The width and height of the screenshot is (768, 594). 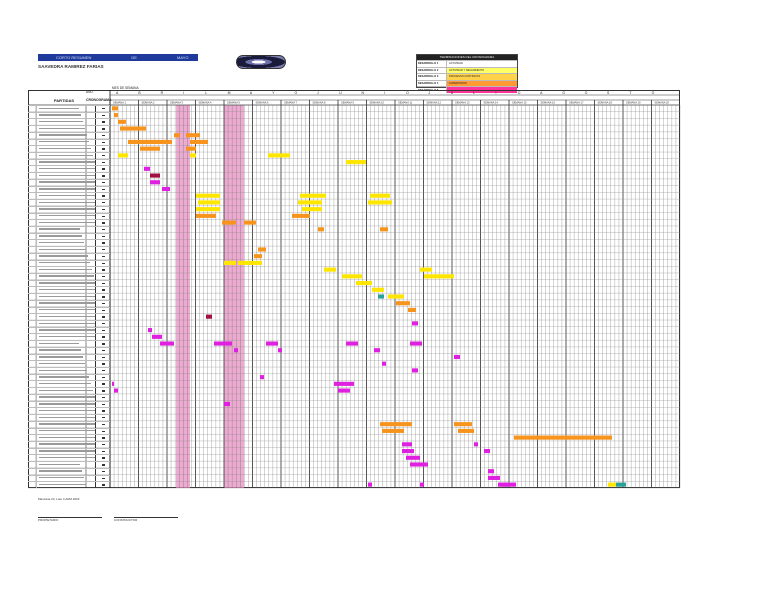 What do you see at coordinates (481, 83) in the screenshot?
I see `legend-row-desc: SUPERVISION` at bounding box center [481, 83].